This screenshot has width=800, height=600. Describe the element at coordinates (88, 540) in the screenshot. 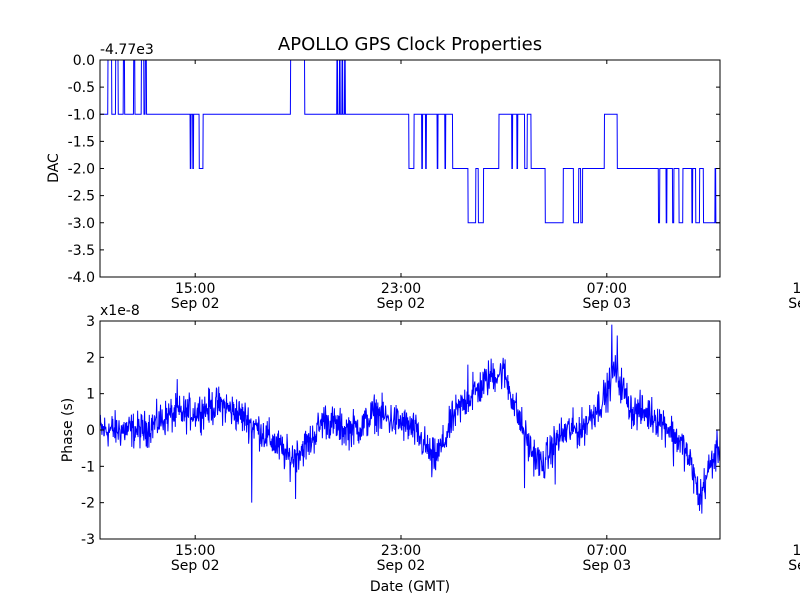

I see `phase-ytick-label: -3` at that location.